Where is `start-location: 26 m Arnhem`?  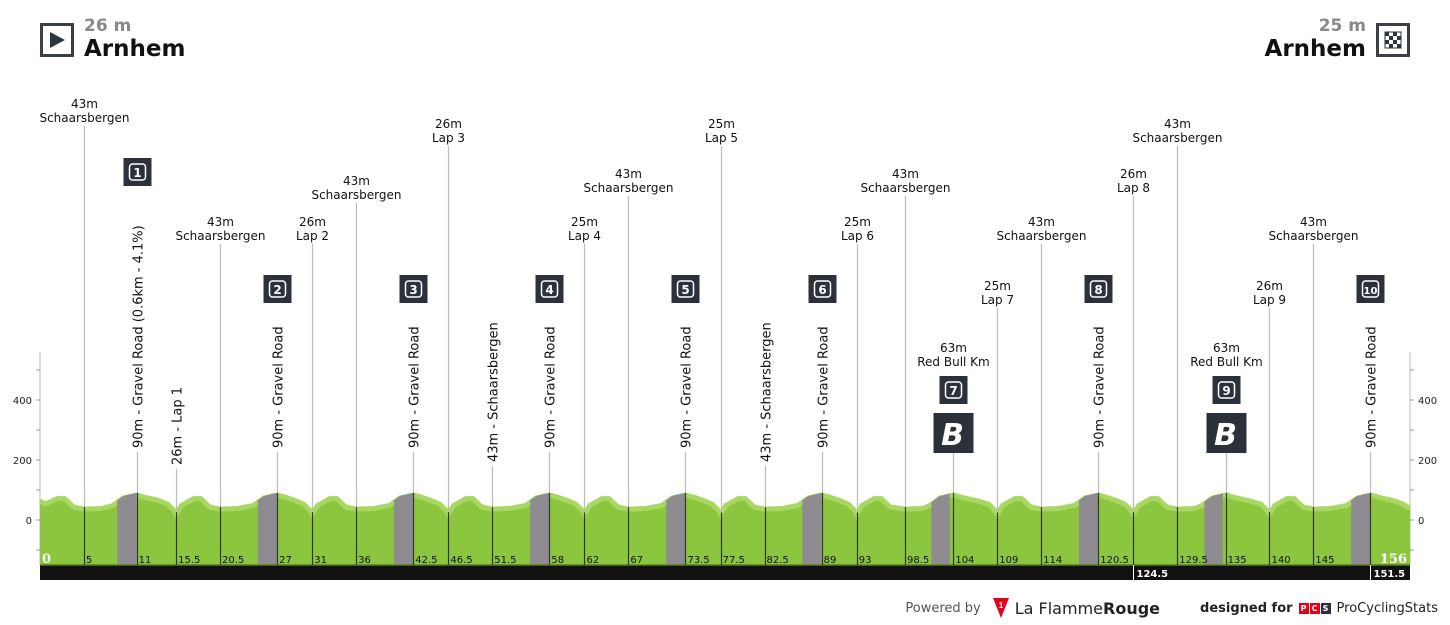 start-location: 26 m Arnhem is located at coordinates (112, 39).